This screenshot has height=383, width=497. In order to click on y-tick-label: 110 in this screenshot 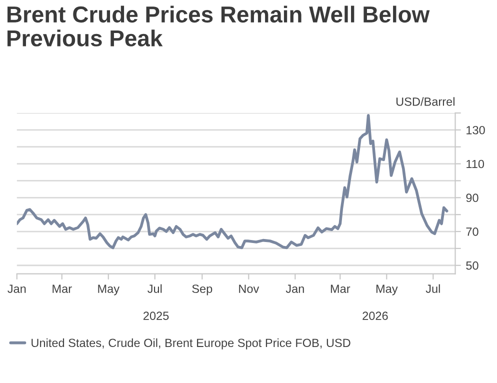, I will do `click(475, 164)`.